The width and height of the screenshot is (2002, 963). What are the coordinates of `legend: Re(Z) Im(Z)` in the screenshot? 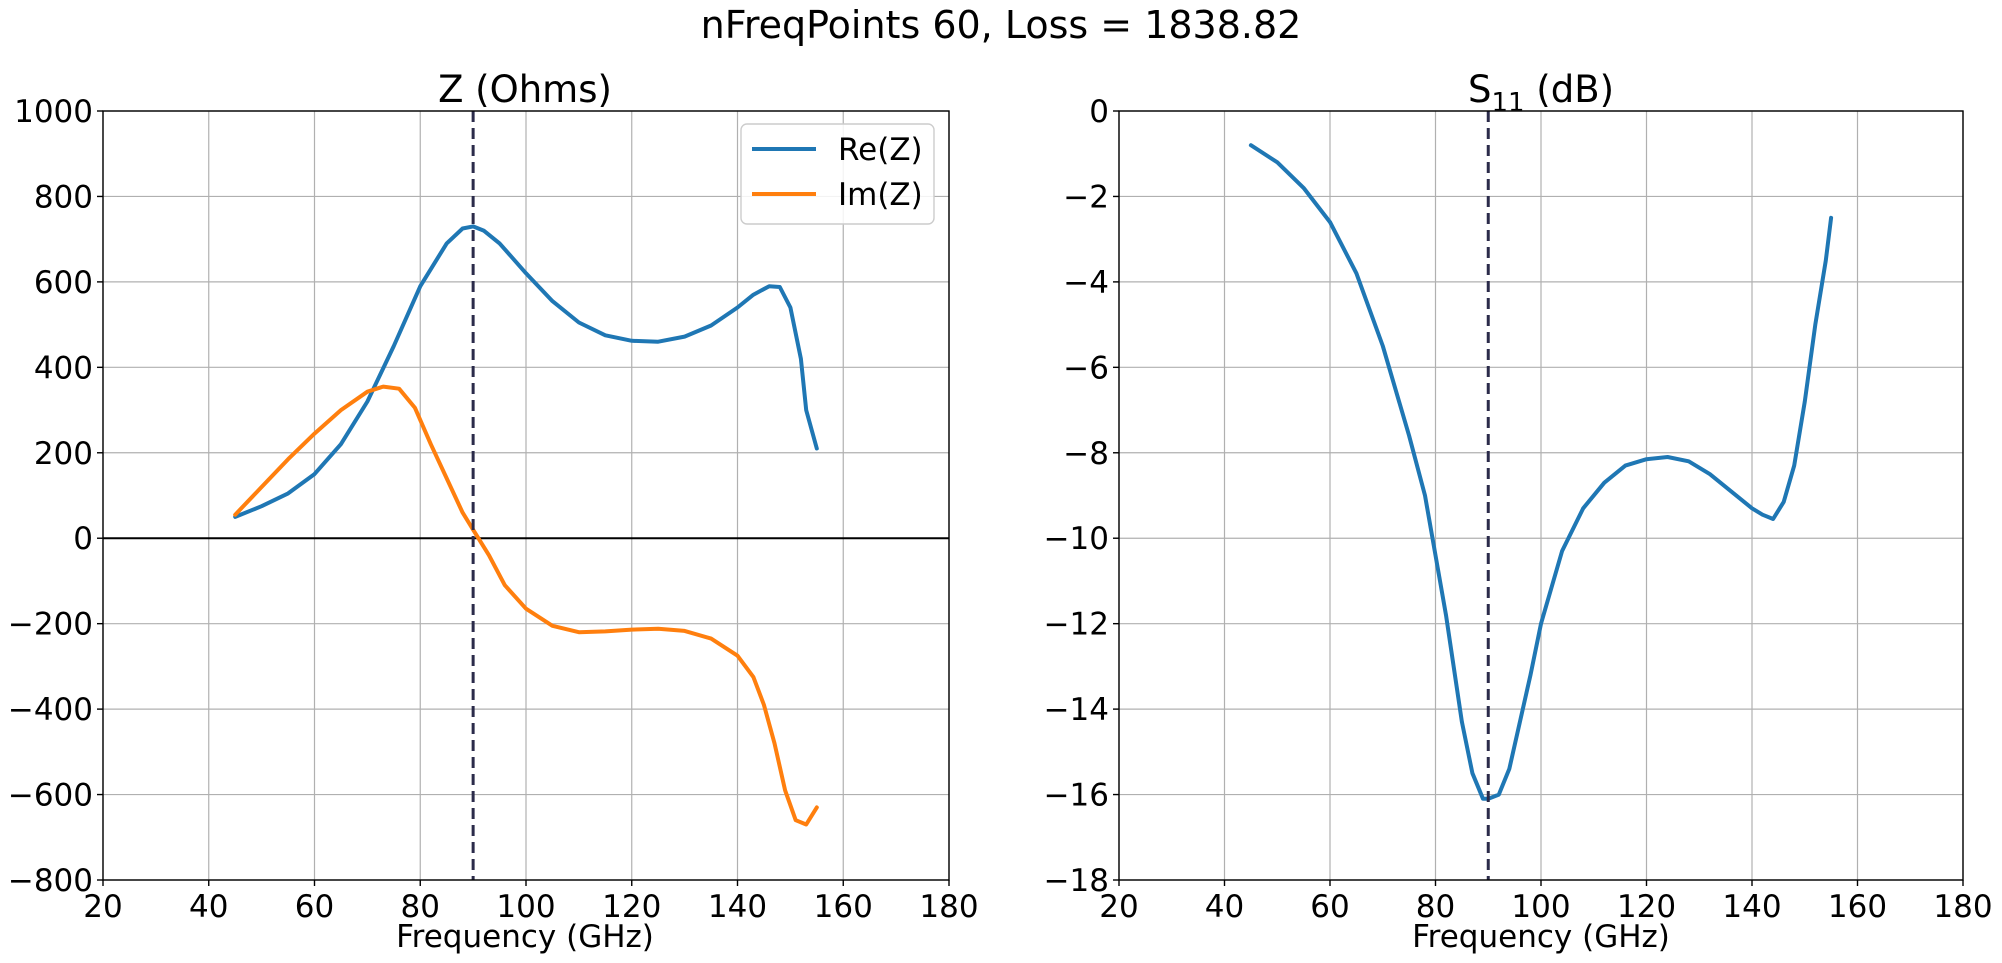 It's located at (837, 174).